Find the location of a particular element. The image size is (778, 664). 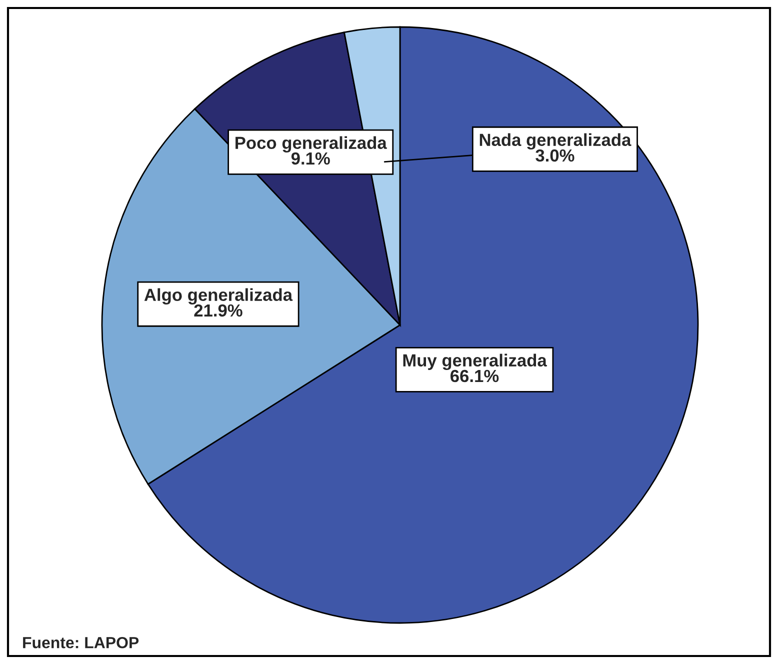

data-label: 9.1% is located at coordinates (310, 158).